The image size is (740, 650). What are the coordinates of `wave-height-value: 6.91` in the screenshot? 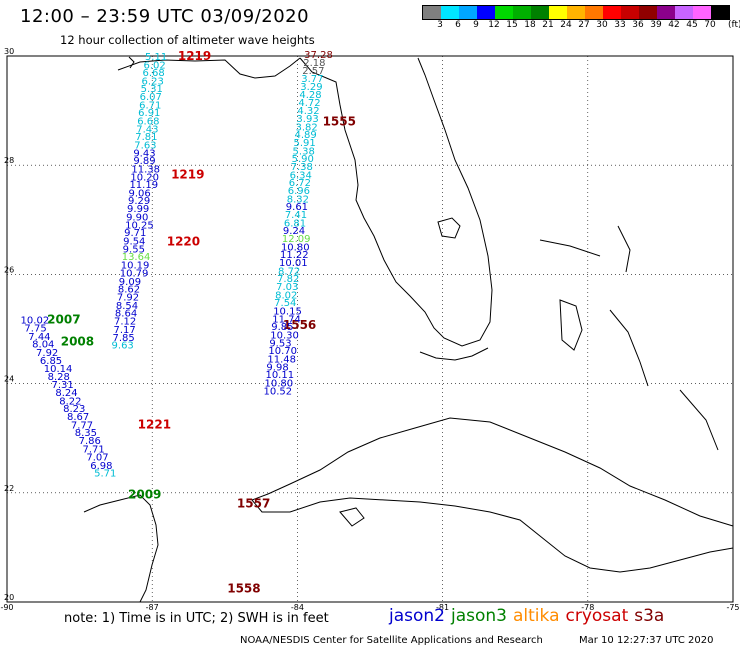 It's located at (149, 113).